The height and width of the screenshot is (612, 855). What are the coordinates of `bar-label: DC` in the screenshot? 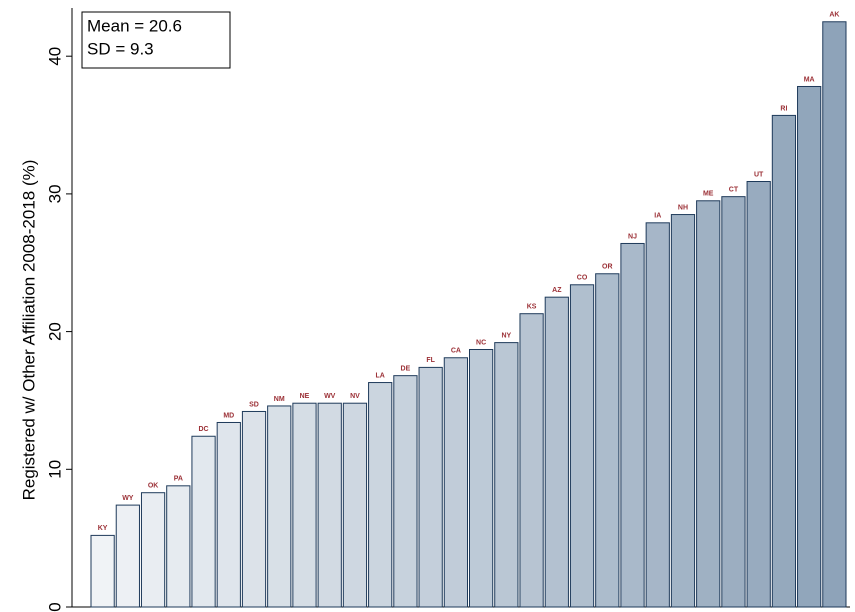 It's located at (203, 429).